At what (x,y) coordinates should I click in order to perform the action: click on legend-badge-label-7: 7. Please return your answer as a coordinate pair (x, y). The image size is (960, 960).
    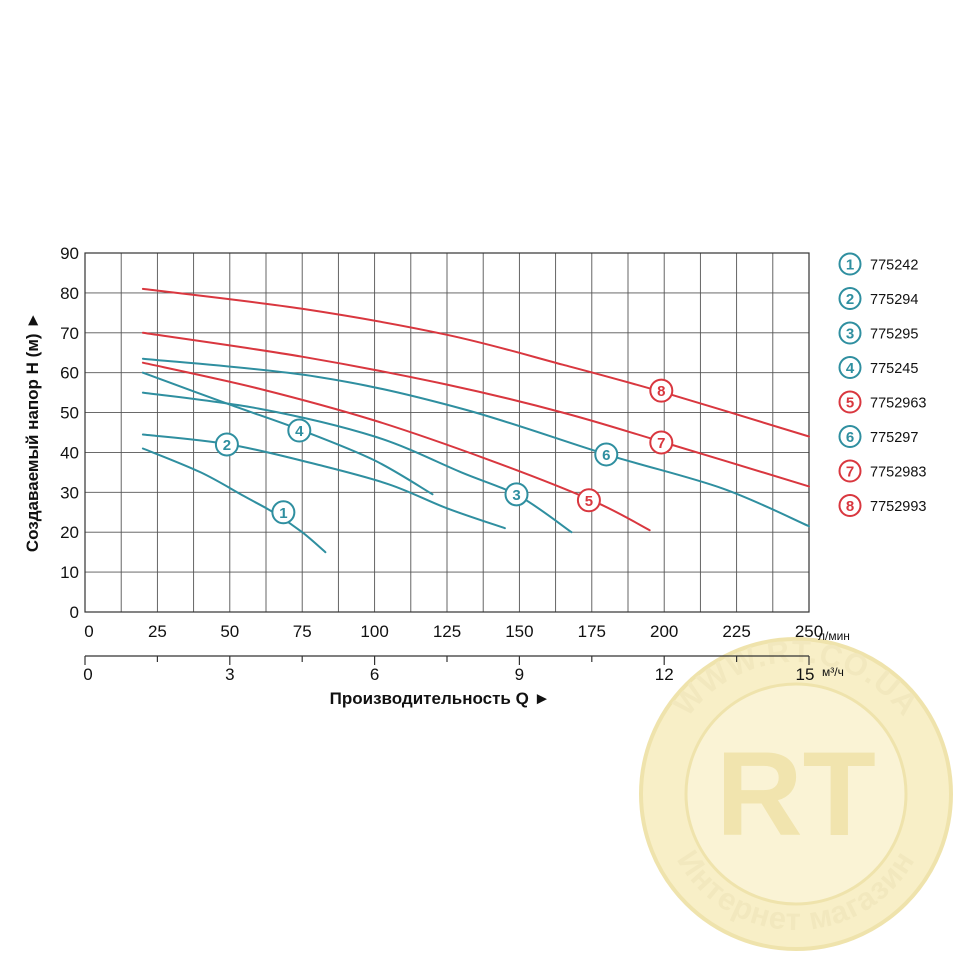
    Looking at the image, I should click on (850, 472).